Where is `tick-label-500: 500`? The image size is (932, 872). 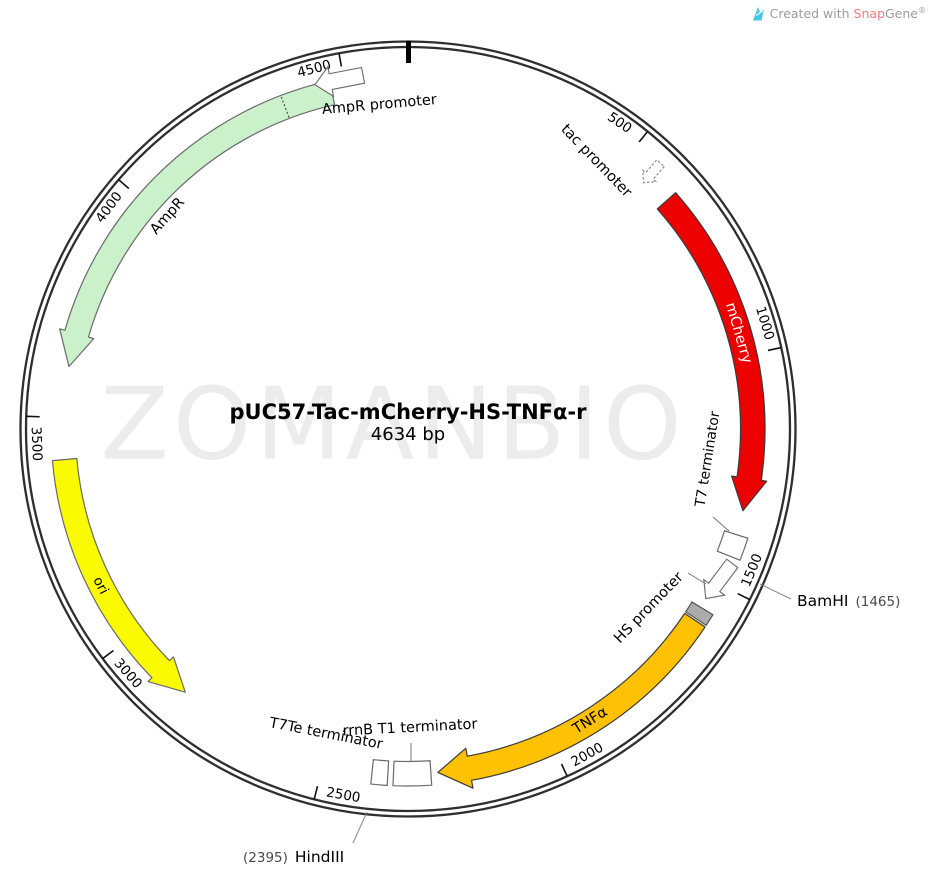 tick-label-500: 500 is located at coordinates (619, 123).